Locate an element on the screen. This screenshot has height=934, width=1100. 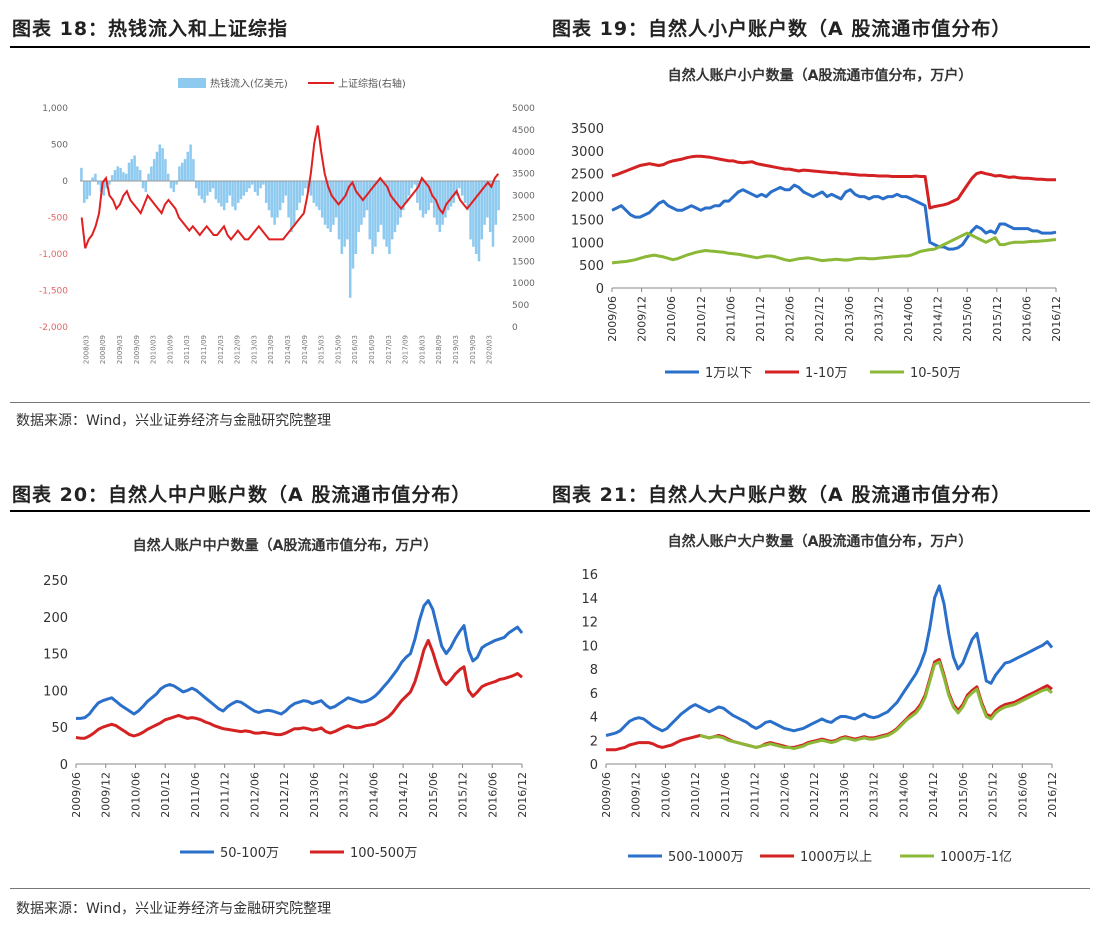
x-tick-label: 2018/03 is located at coordinates (422, 349).